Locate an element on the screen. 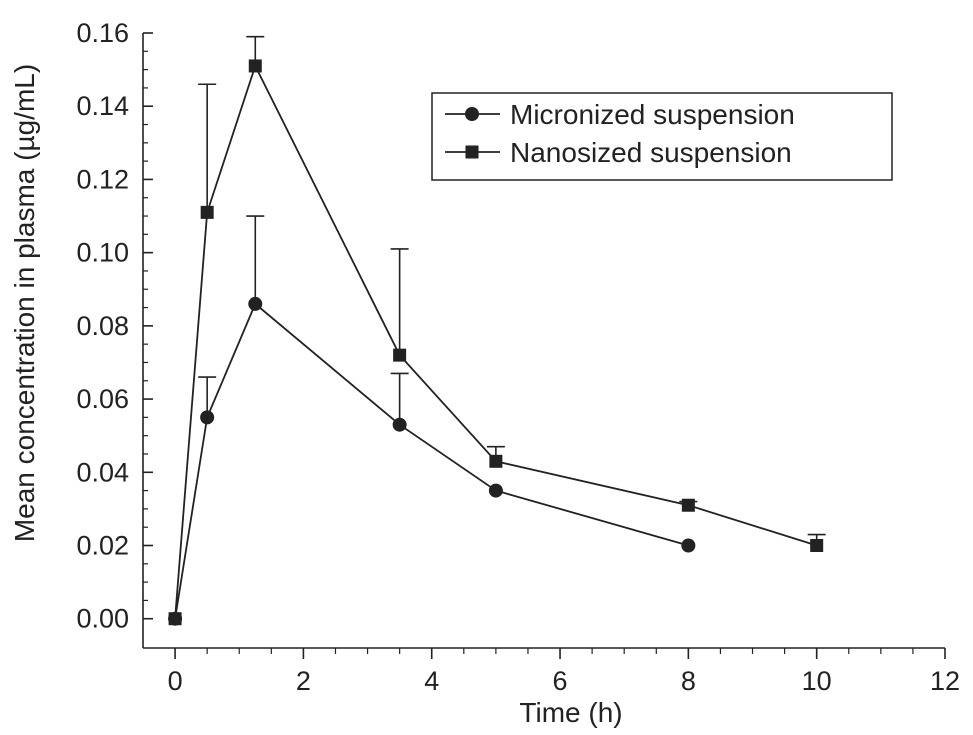 This screenshot has width=973, height=735. y-tick-label: 0.12 is located at coordinates (102, 179).